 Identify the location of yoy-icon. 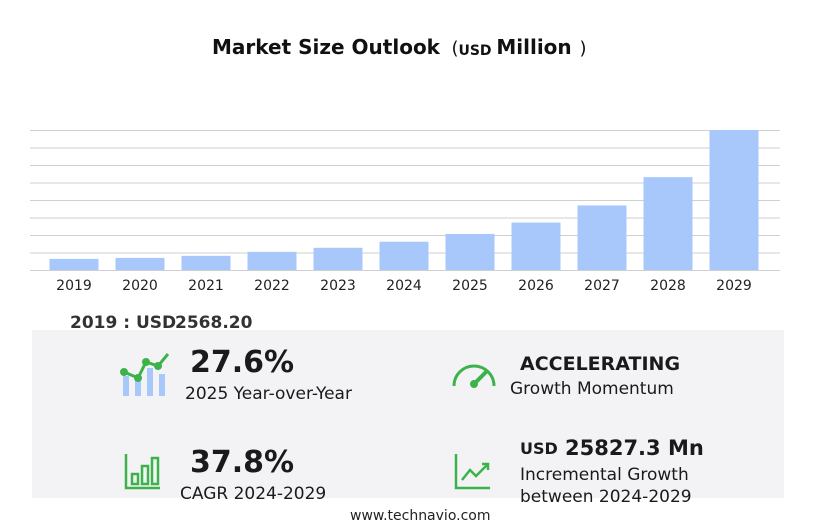
(145, 374).